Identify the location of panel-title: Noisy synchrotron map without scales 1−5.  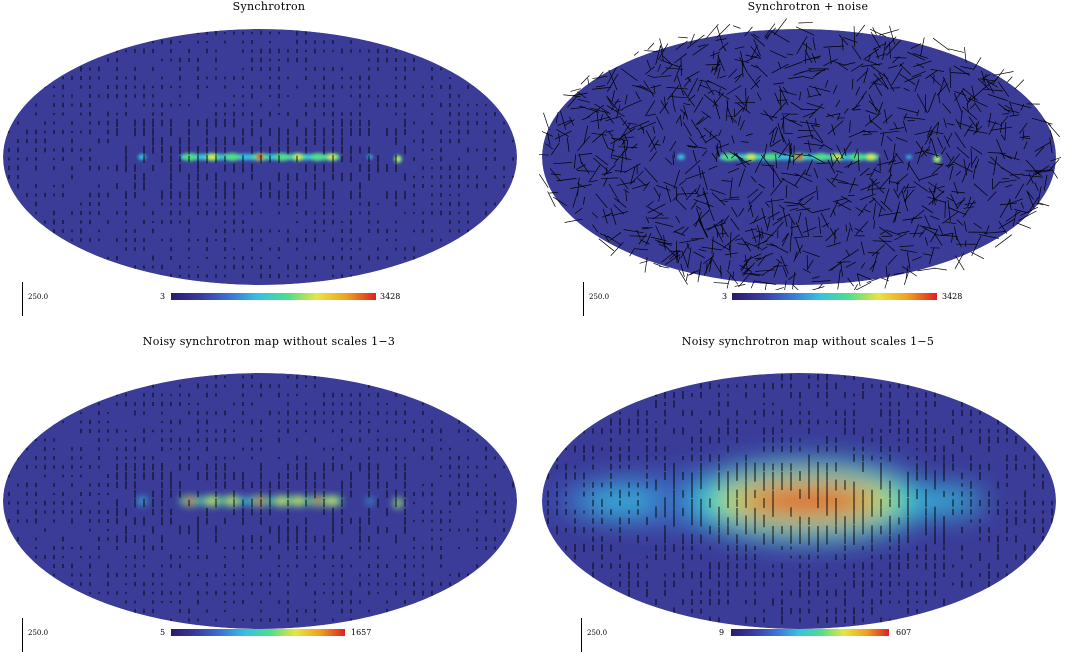
(808, 341).